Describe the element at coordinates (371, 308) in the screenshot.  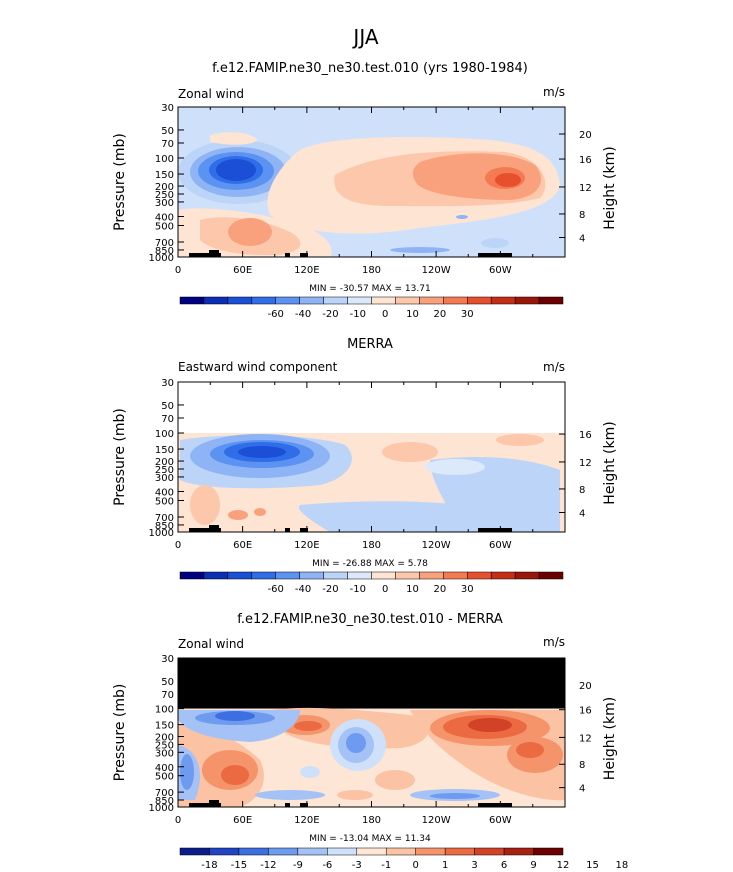
I see `colorbar: -60 -40 -20 -10 0 10 20 30` at that location.